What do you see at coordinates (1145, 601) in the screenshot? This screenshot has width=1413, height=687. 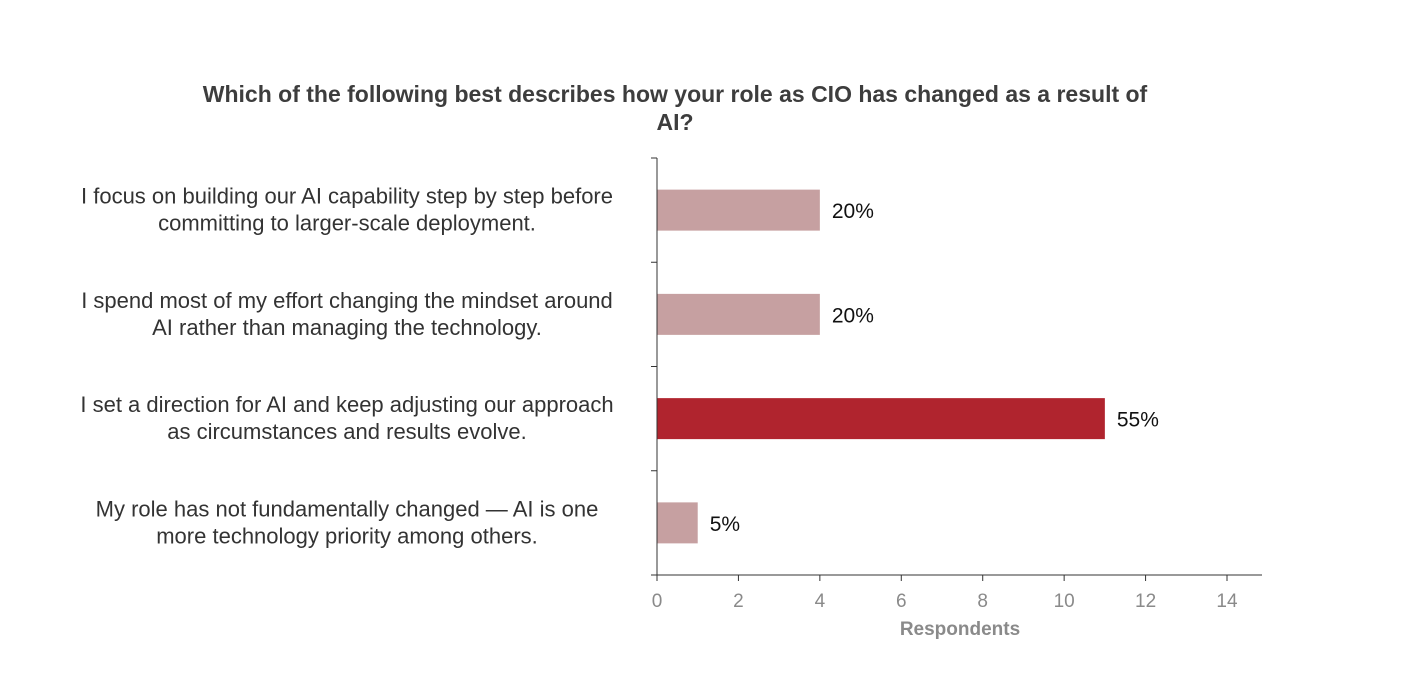 I see `x-tick-label: 12` at bounding box center [1145, 601].